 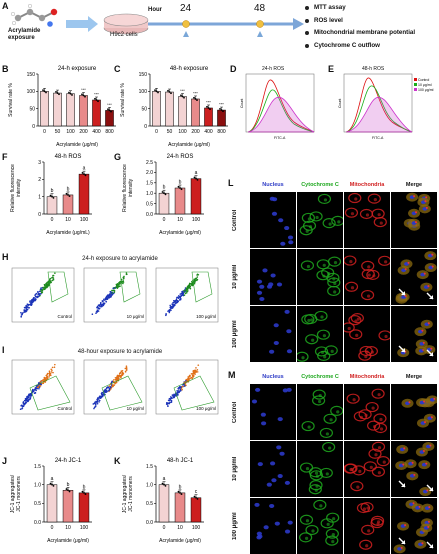 I want to click on y-tick-label: 1, so click(x=39, y=197).